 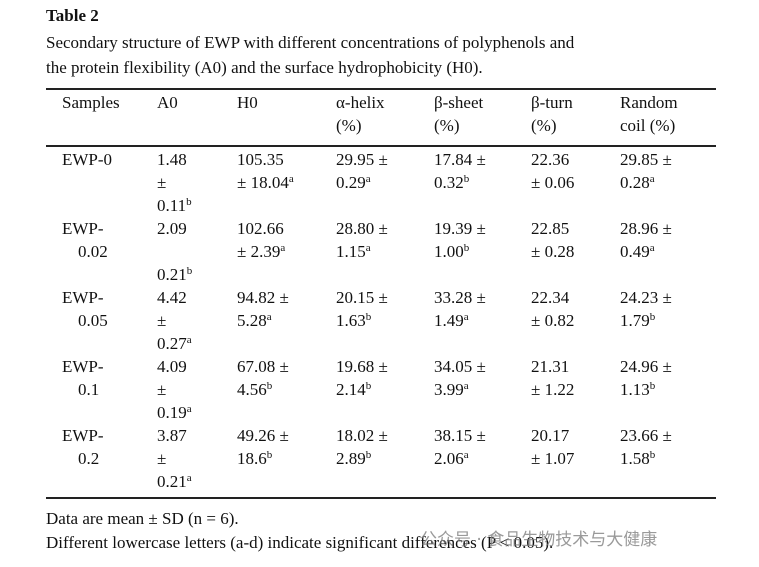 What do you see at coordinates (550, 228) in the screenshot?
I see `cell-text: 22.85` at bounding box center [550, 228].